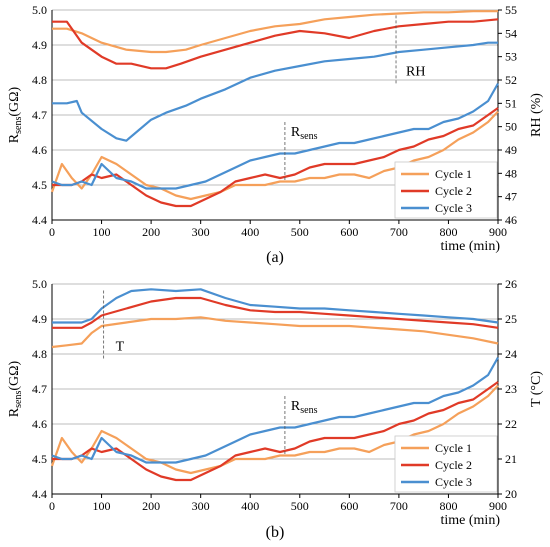 The height and width of the screenshot is (547, 550). What do you see at coordinates (511, 33) in the screenshot?
I see `y2-tick-label: 54` at bounding box center [511, 33].